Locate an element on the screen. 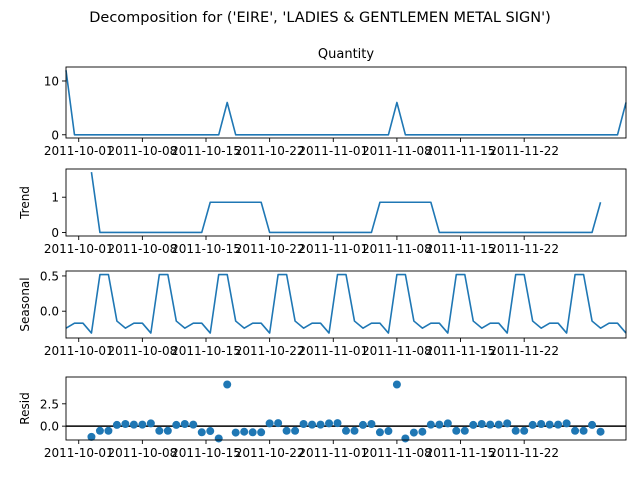  seasonal-xtick-label: 2011-10-15 is located at coordinates (206, 351).